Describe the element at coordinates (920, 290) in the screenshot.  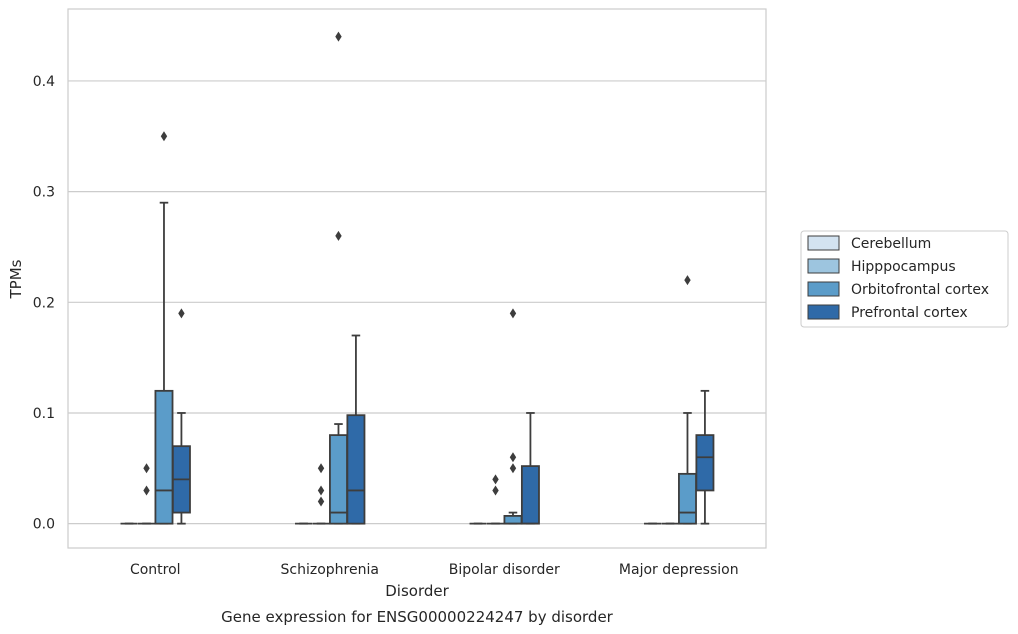
I see `legend-label: Orbitofrontal cortex` at that location.